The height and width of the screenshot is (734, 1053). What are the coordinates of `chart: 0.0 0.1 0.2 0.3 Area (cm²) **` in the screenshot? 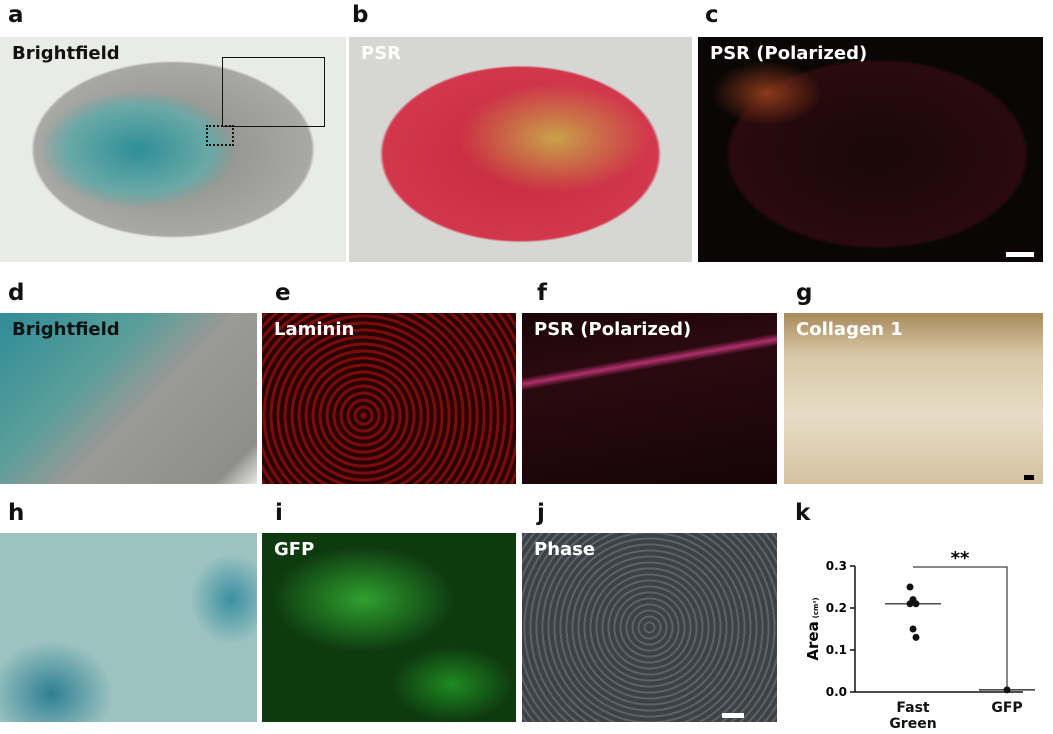 It's located at (919, 623).